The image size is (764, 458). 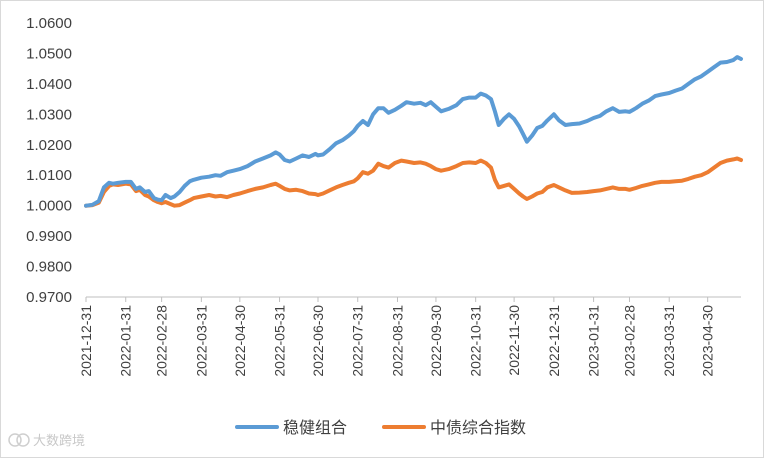 What do you see at coordinates (669, 341) in the screenshot?
I see `x-tick-label: 2023-03-31` at bounding box center [669, 341].